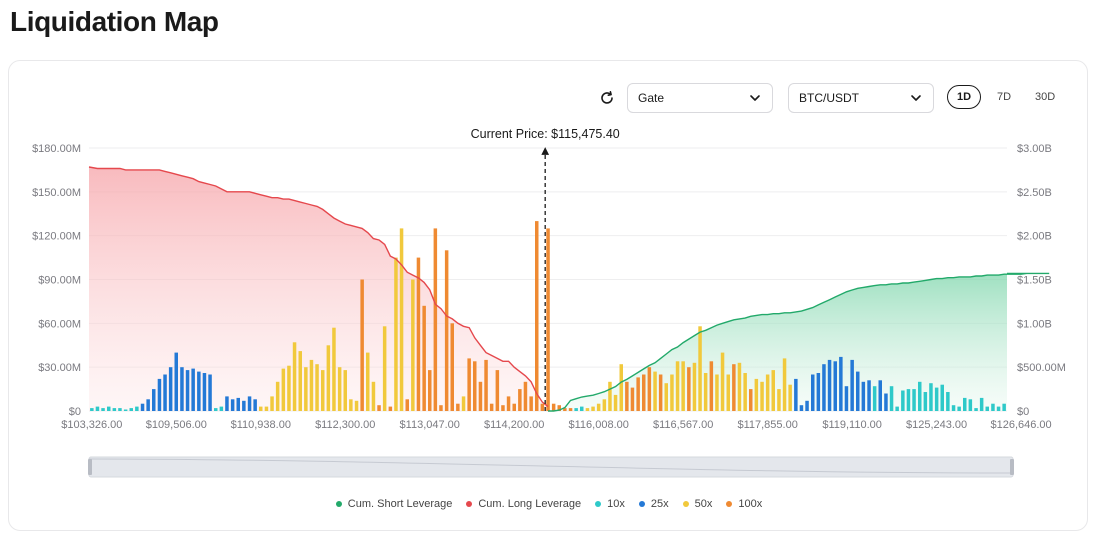  Describe the element at coordinates (964, 97) in the screenshot. I see `range-tab-1d: 1D` at that location.